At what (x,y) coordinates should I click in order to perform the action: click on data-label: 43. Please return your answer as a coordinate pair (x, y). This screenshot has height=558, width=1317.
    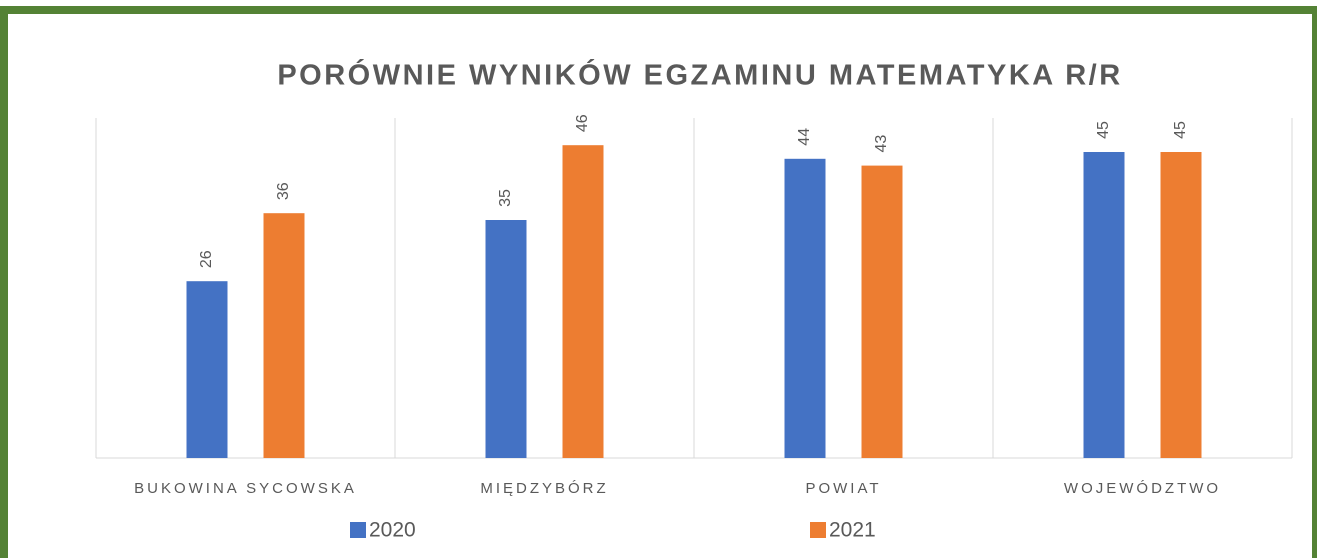
    Looking at the image, I should click on (881, 144).